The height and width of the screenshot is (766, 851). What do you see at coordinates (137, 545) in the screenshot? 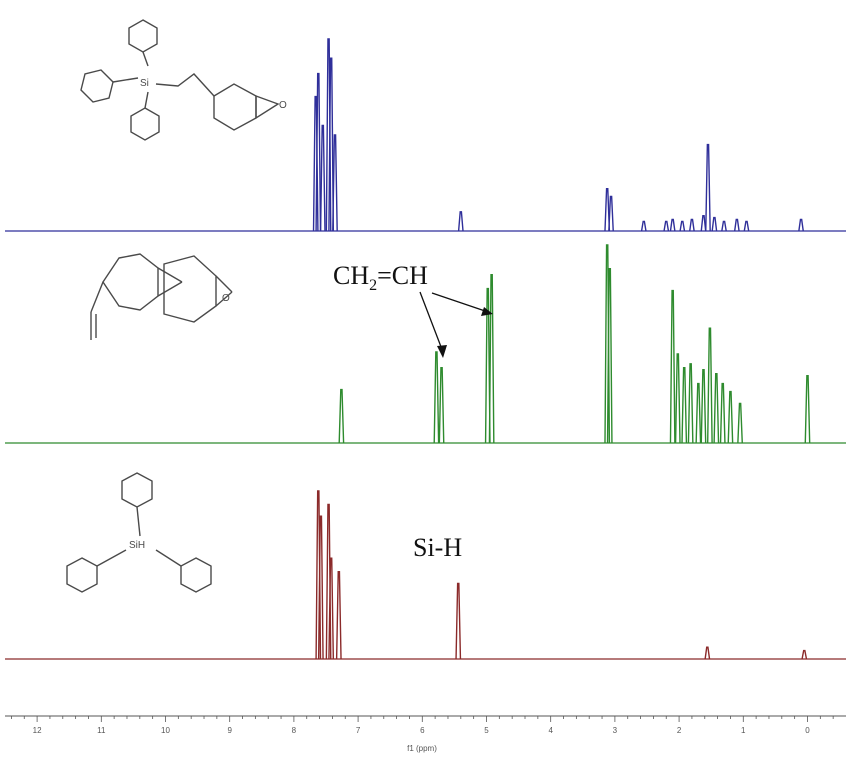
I see `triphenylsilane-sih-label: SiH` at bounding box center [137, 545].